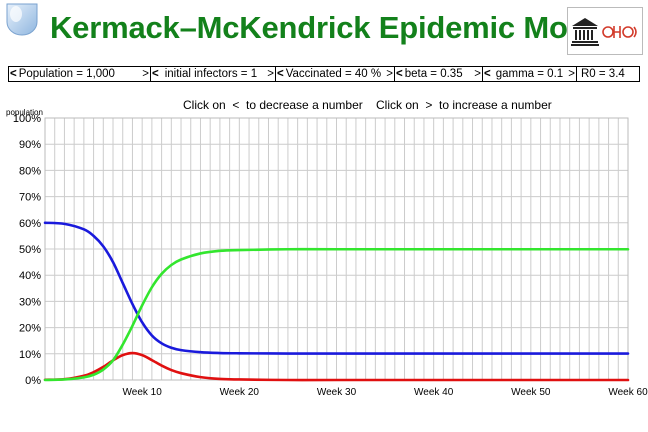  Describe the element at coordinates (66, 74) in the screenshot. I see `population-value: Population = 1,000` at that location.